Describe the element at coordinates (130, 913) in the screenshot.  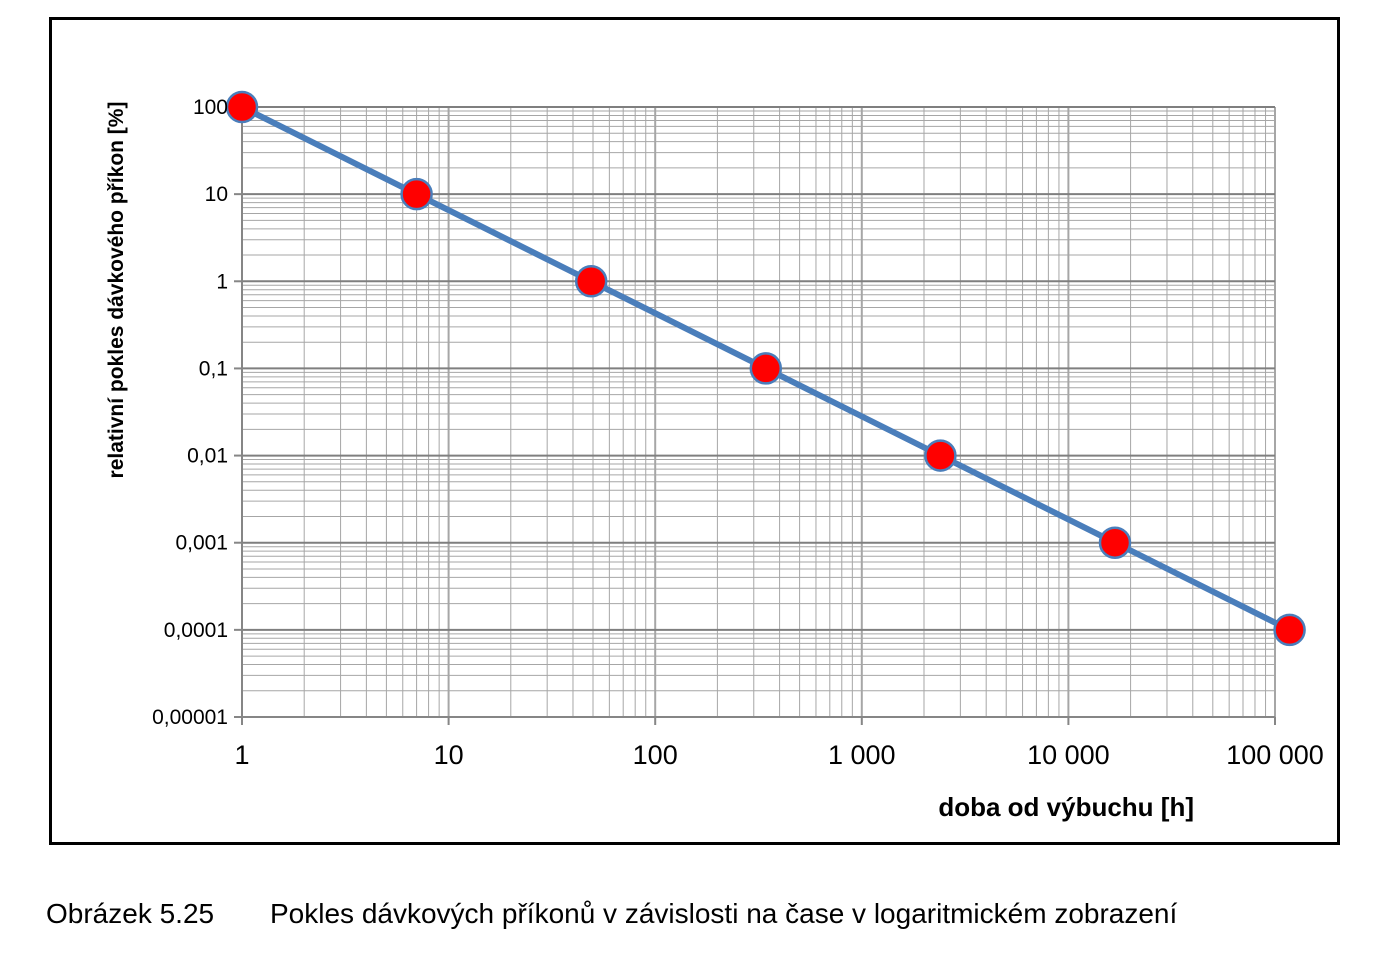
I see `caption-number: Obrázek 5.25` at that location.